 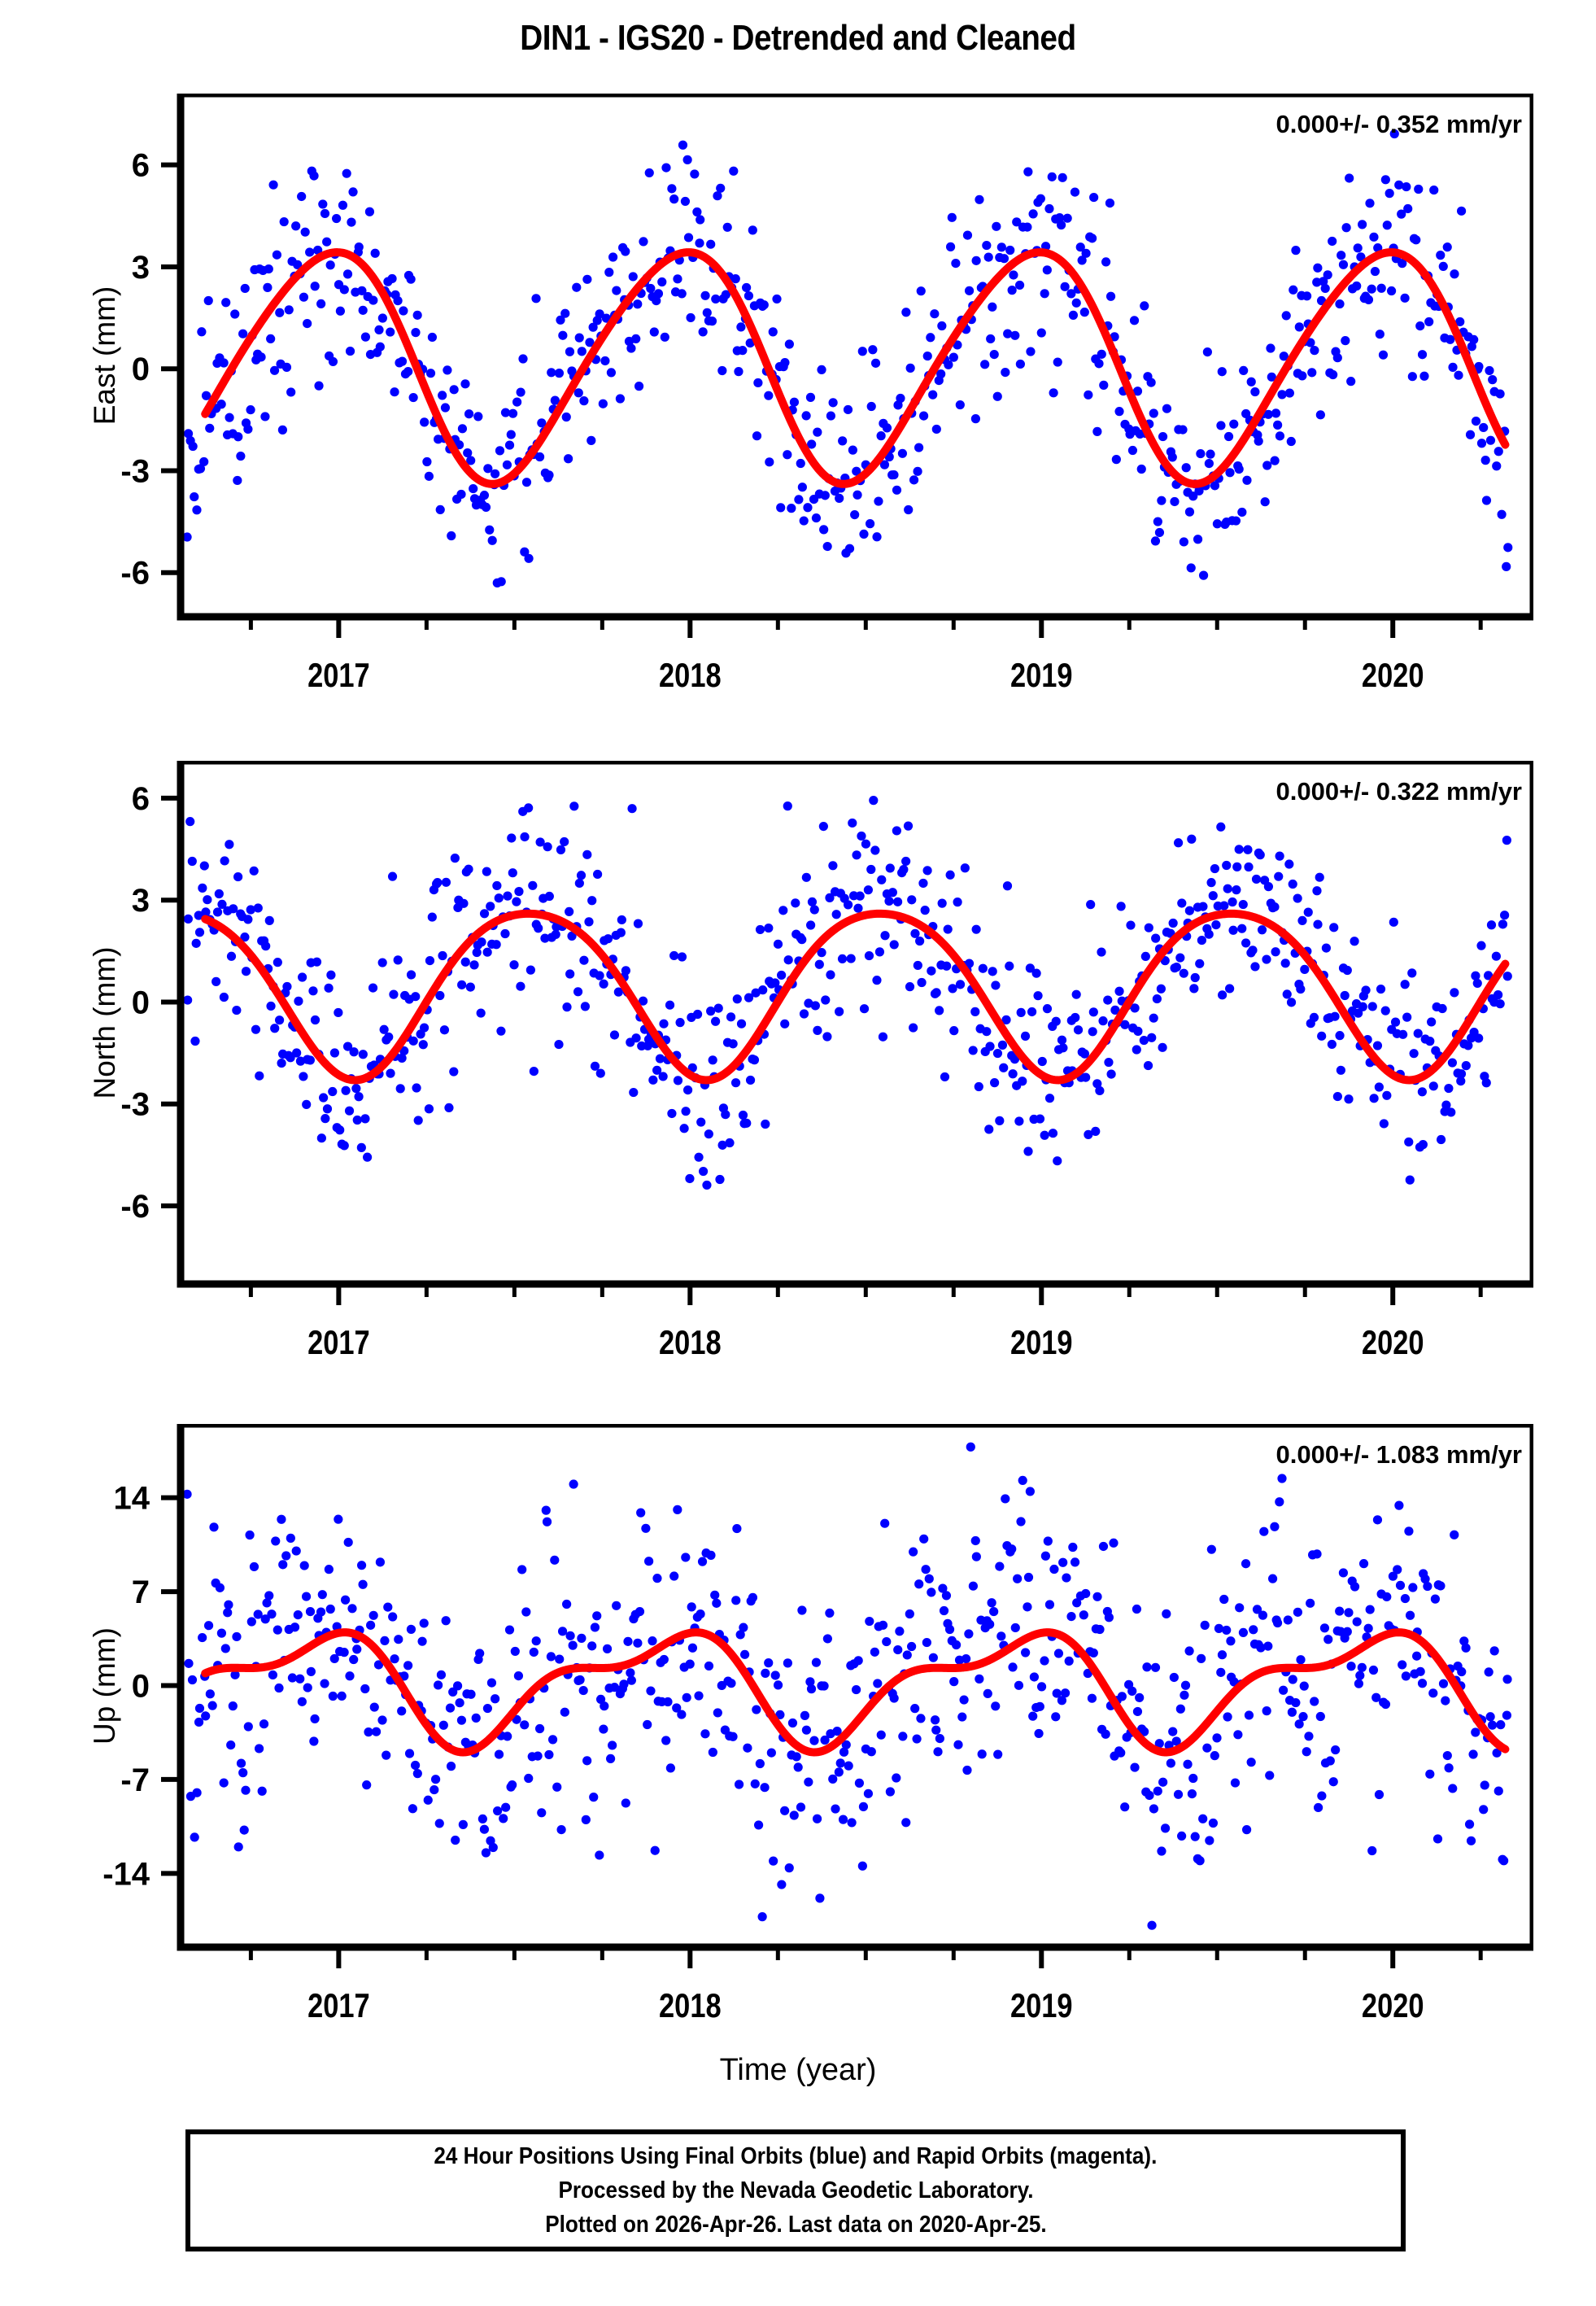 What do you see at coordinates (798, 2070) in the screenshot?
I see `x-axis-title: Time (year)` at bounding box center [798, 2070].